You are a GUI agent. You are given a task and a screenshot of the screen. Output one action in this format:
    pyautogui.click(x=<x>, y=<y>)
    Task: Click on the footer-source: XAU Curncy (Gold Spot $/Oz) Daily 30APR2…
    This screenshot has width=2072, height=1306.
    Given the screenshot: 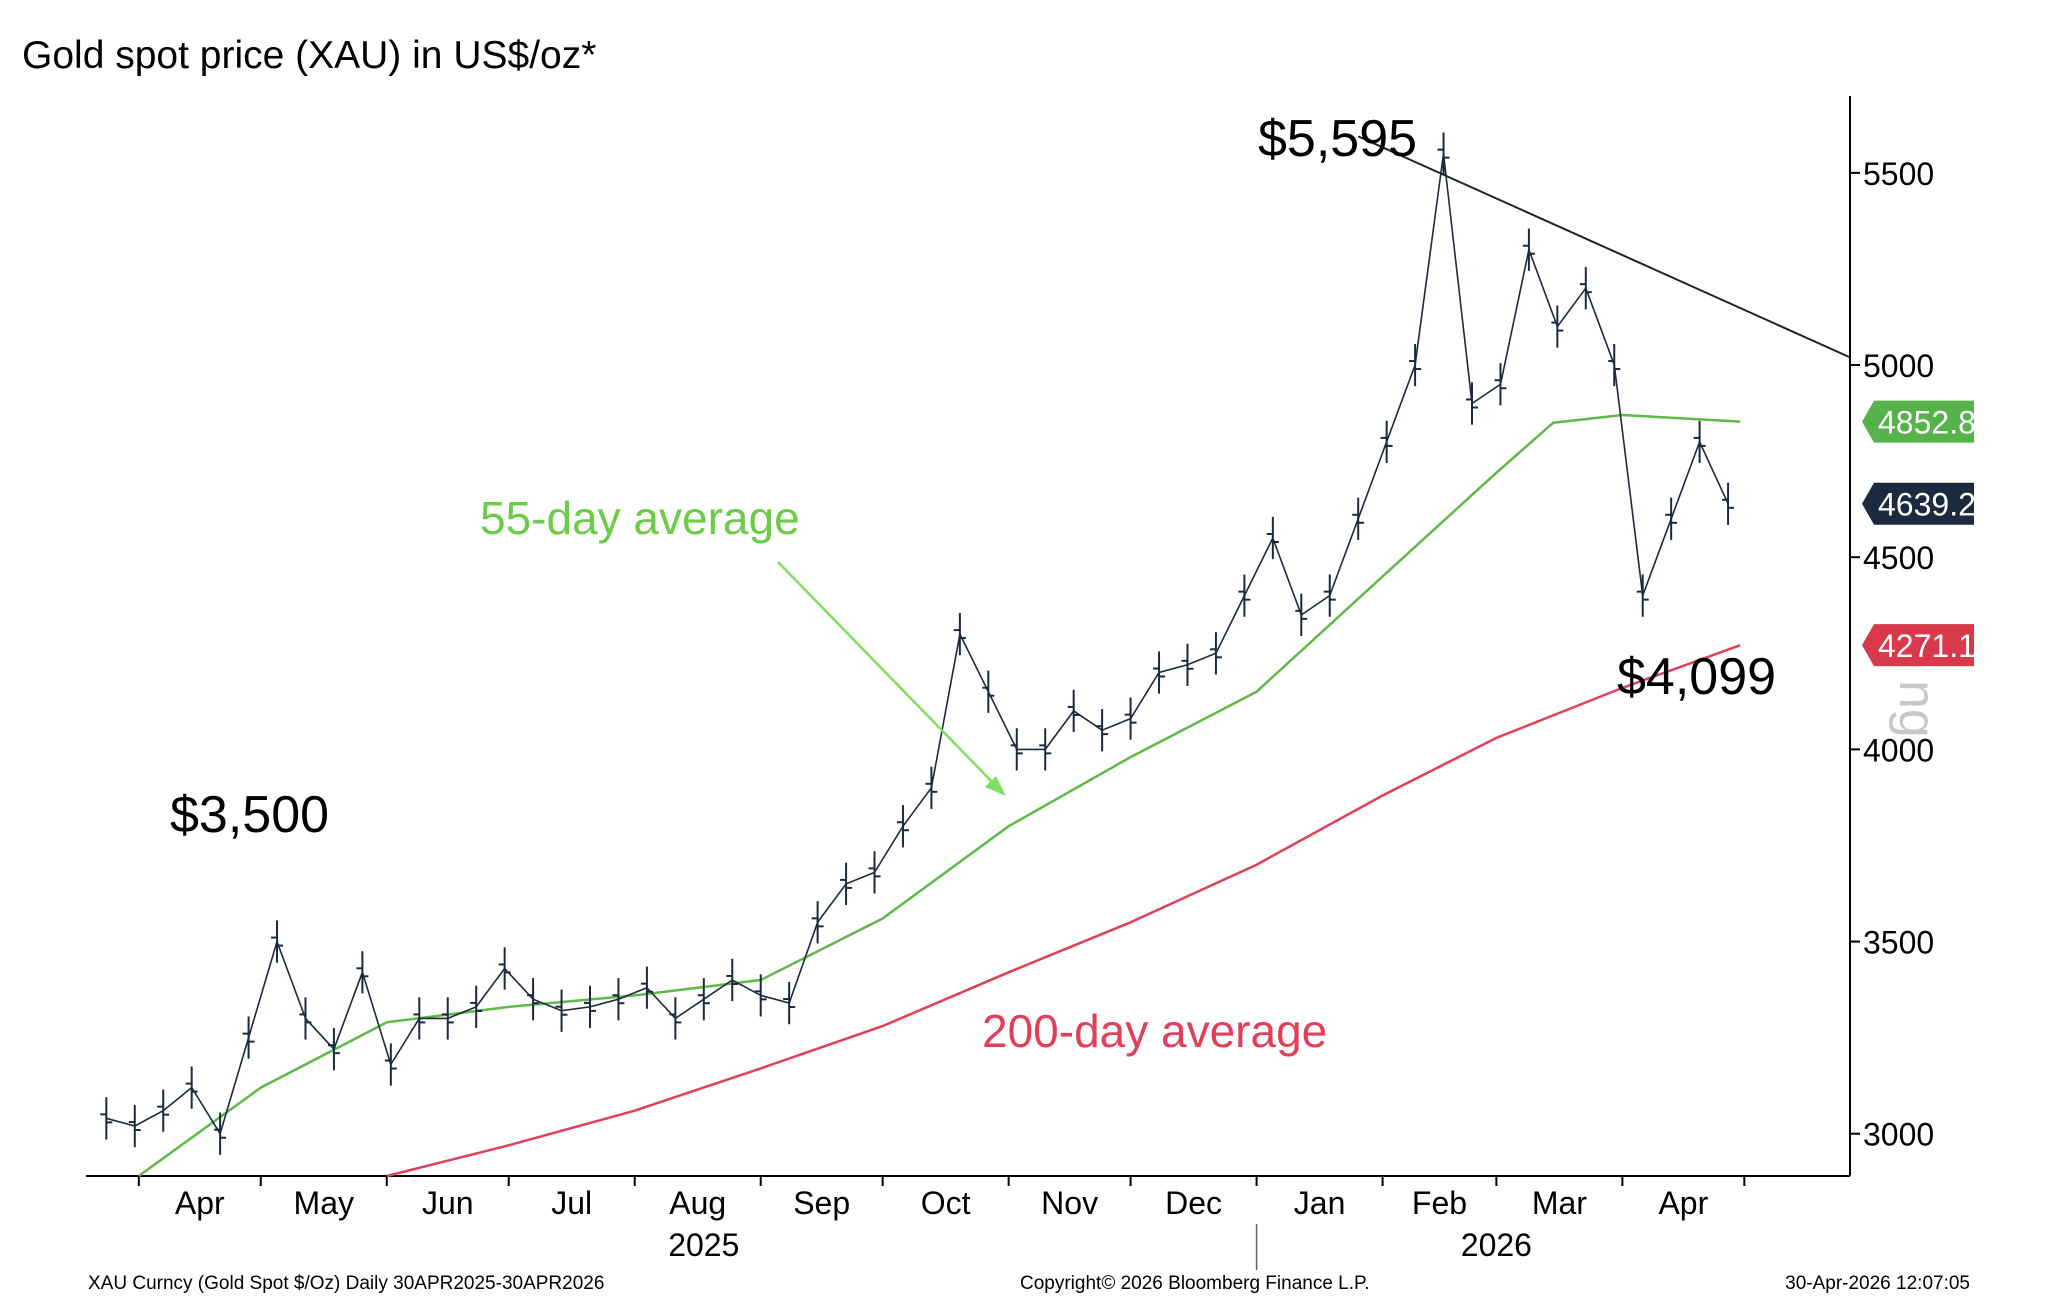 What is the action you would take?
    pyautogui.click(x=346, y=1283)
    